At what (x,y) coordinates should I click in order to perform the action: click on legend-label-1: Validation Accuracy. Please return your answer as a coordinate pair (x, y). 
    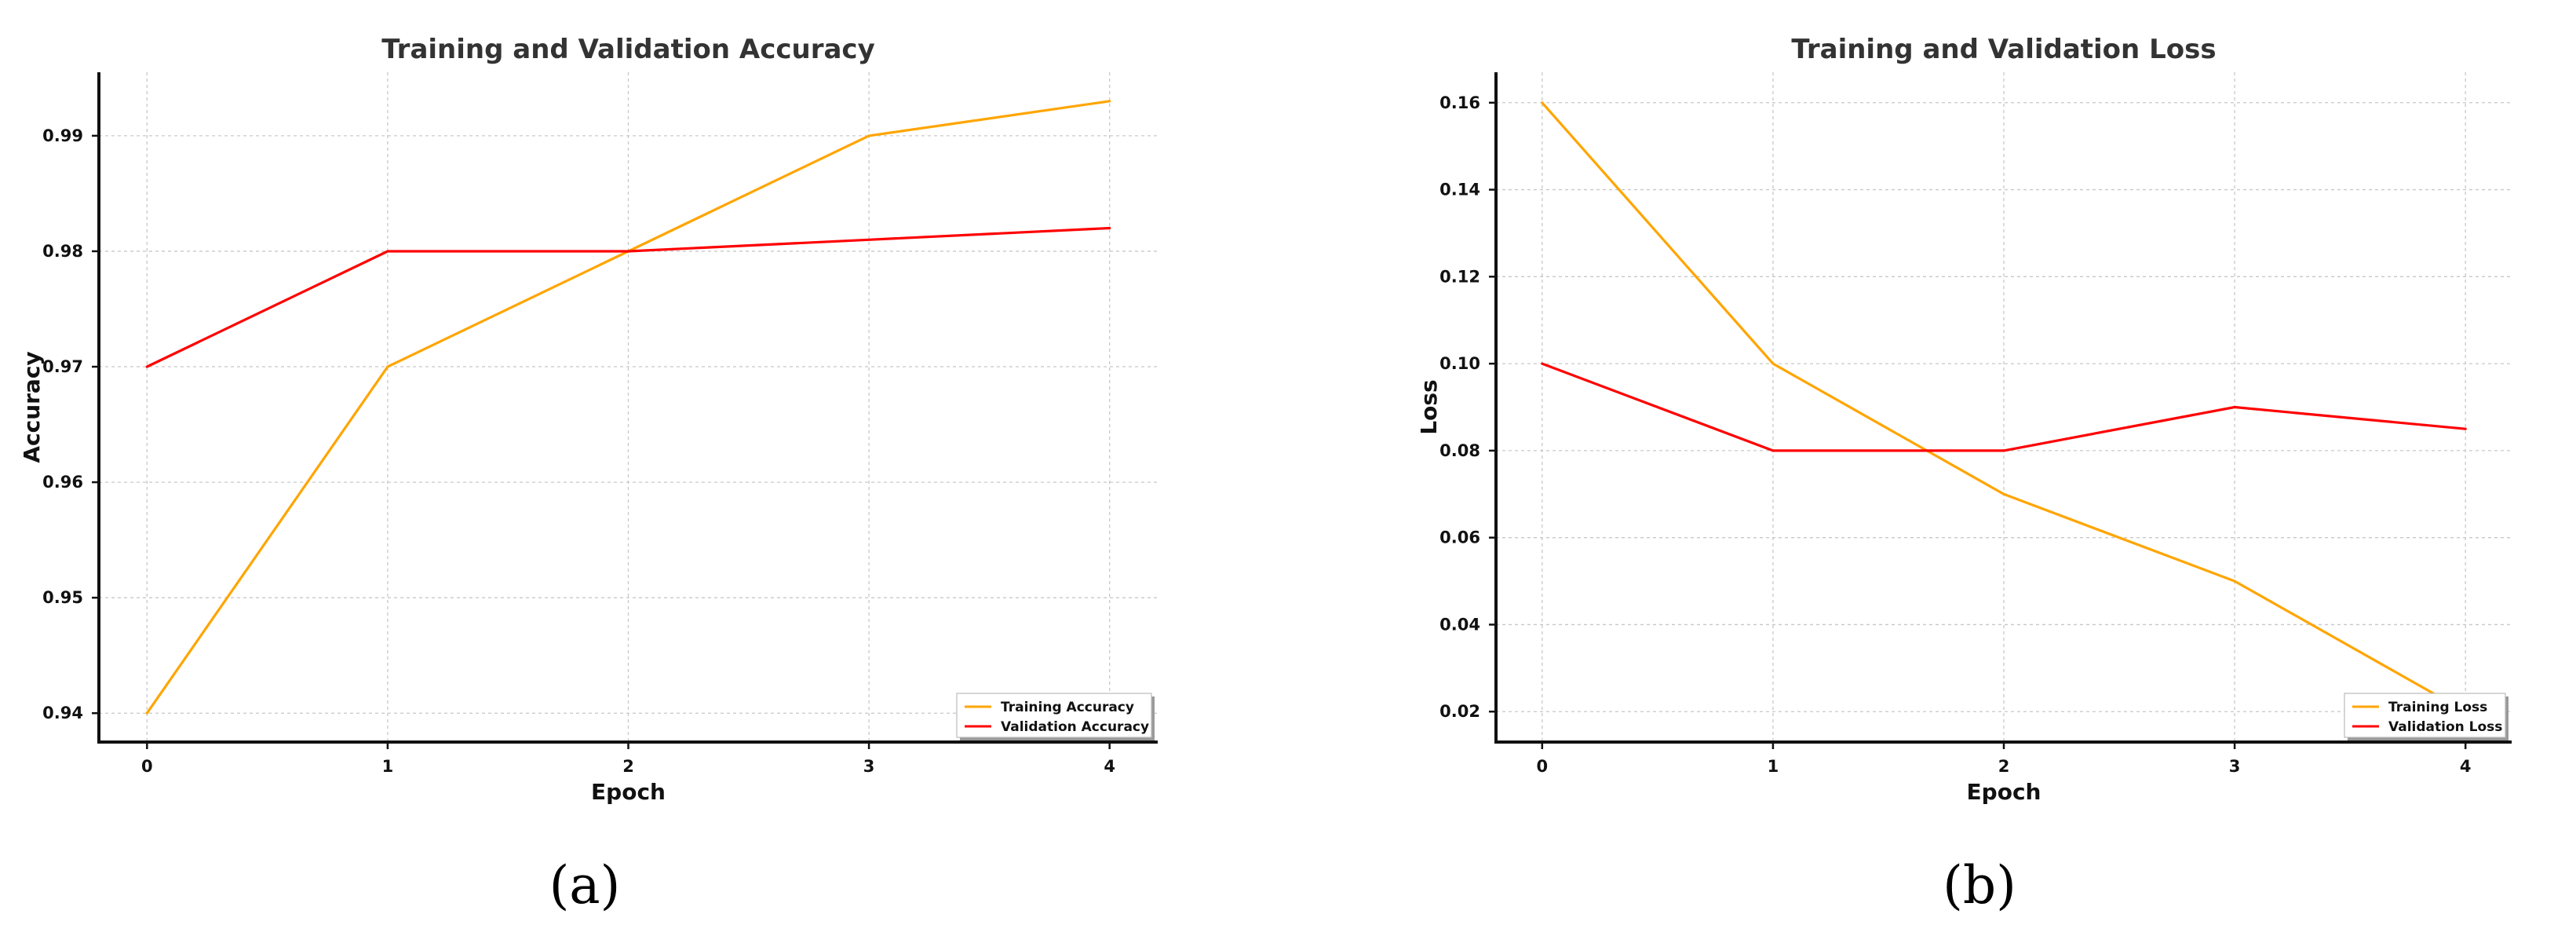
    Looking at the image, I should click on (1075, 727).